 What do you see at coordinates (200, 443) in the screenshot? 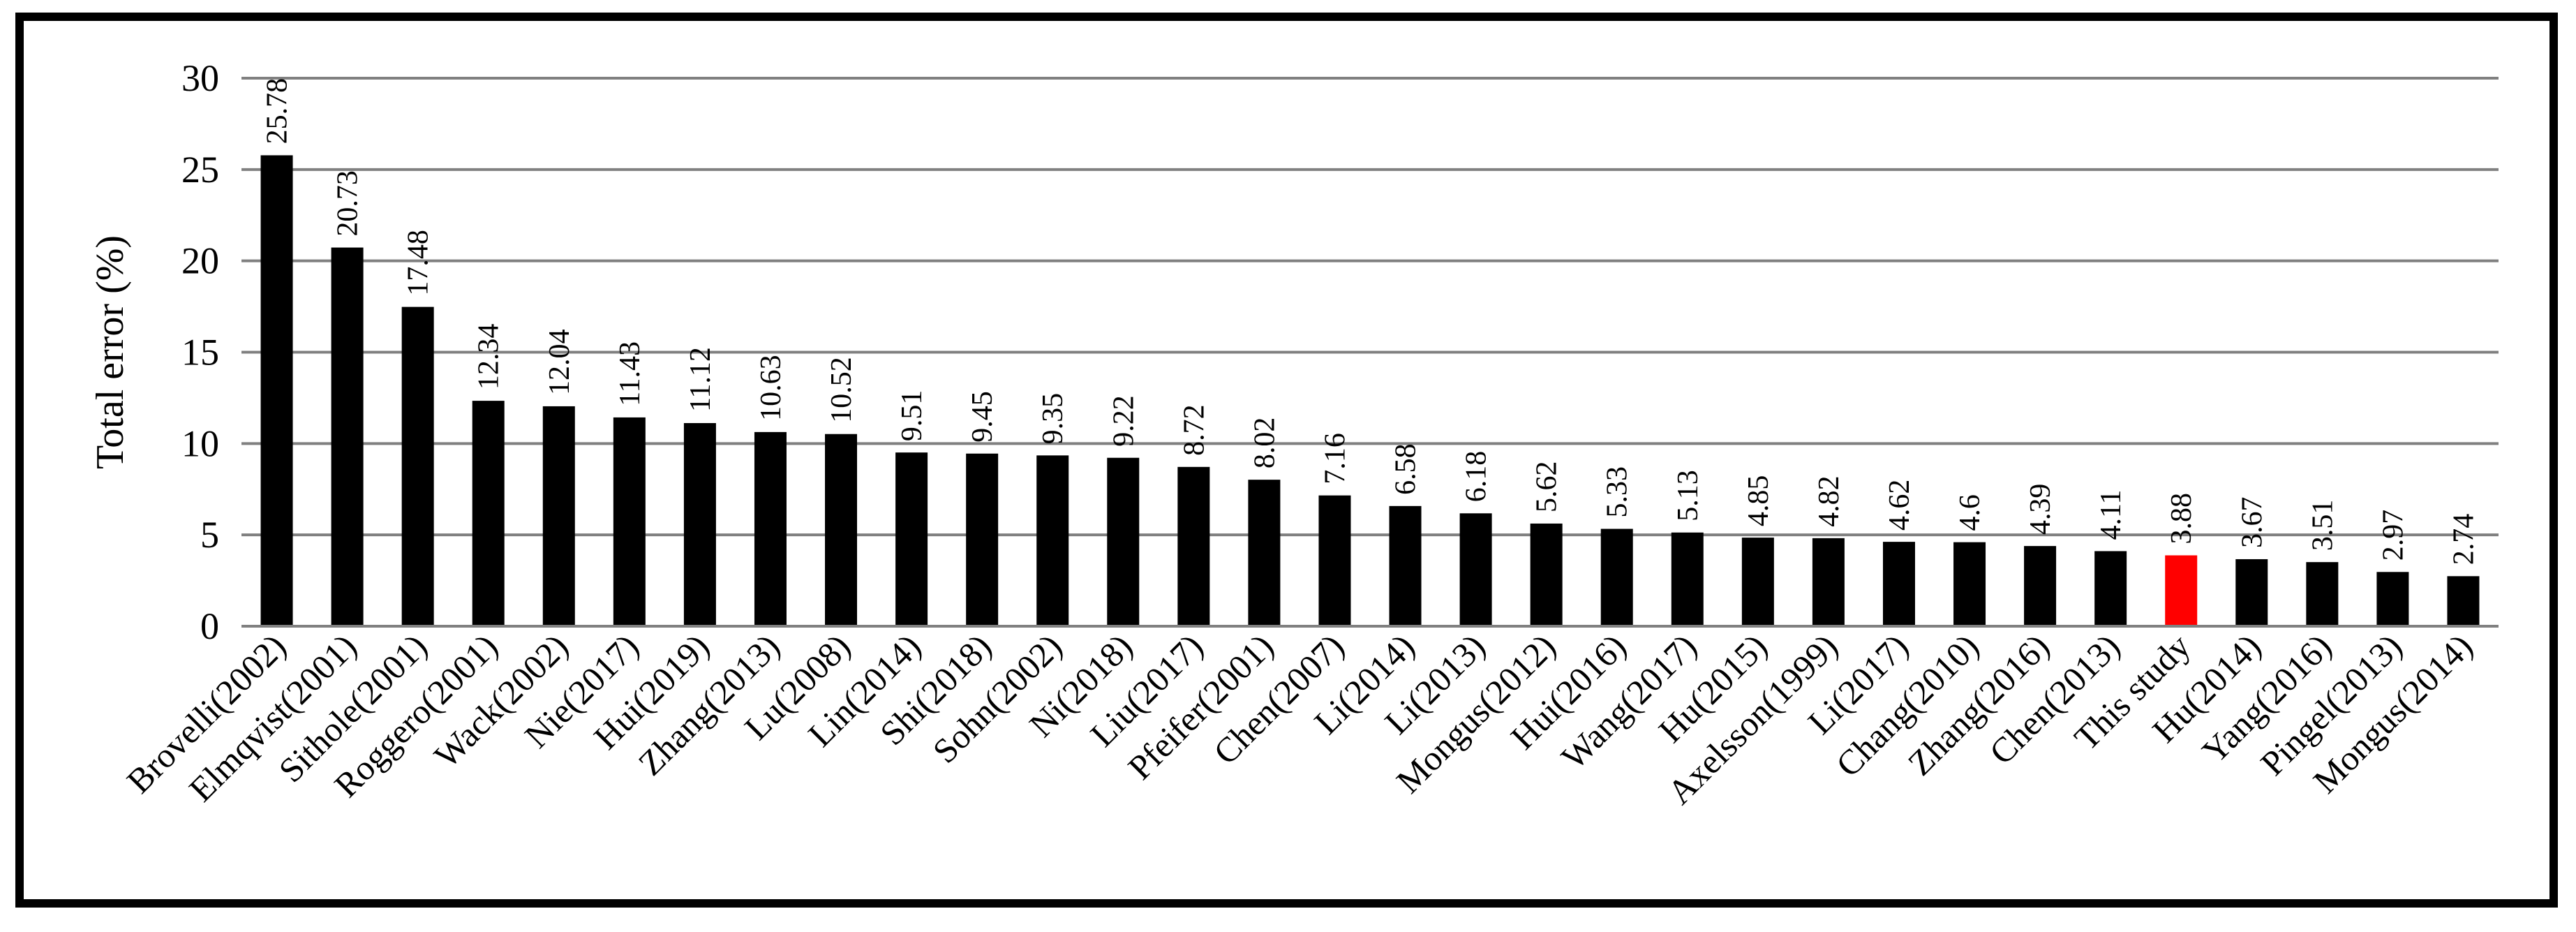
I see `y-tick-label: 10` at bounding box center [200, 443].